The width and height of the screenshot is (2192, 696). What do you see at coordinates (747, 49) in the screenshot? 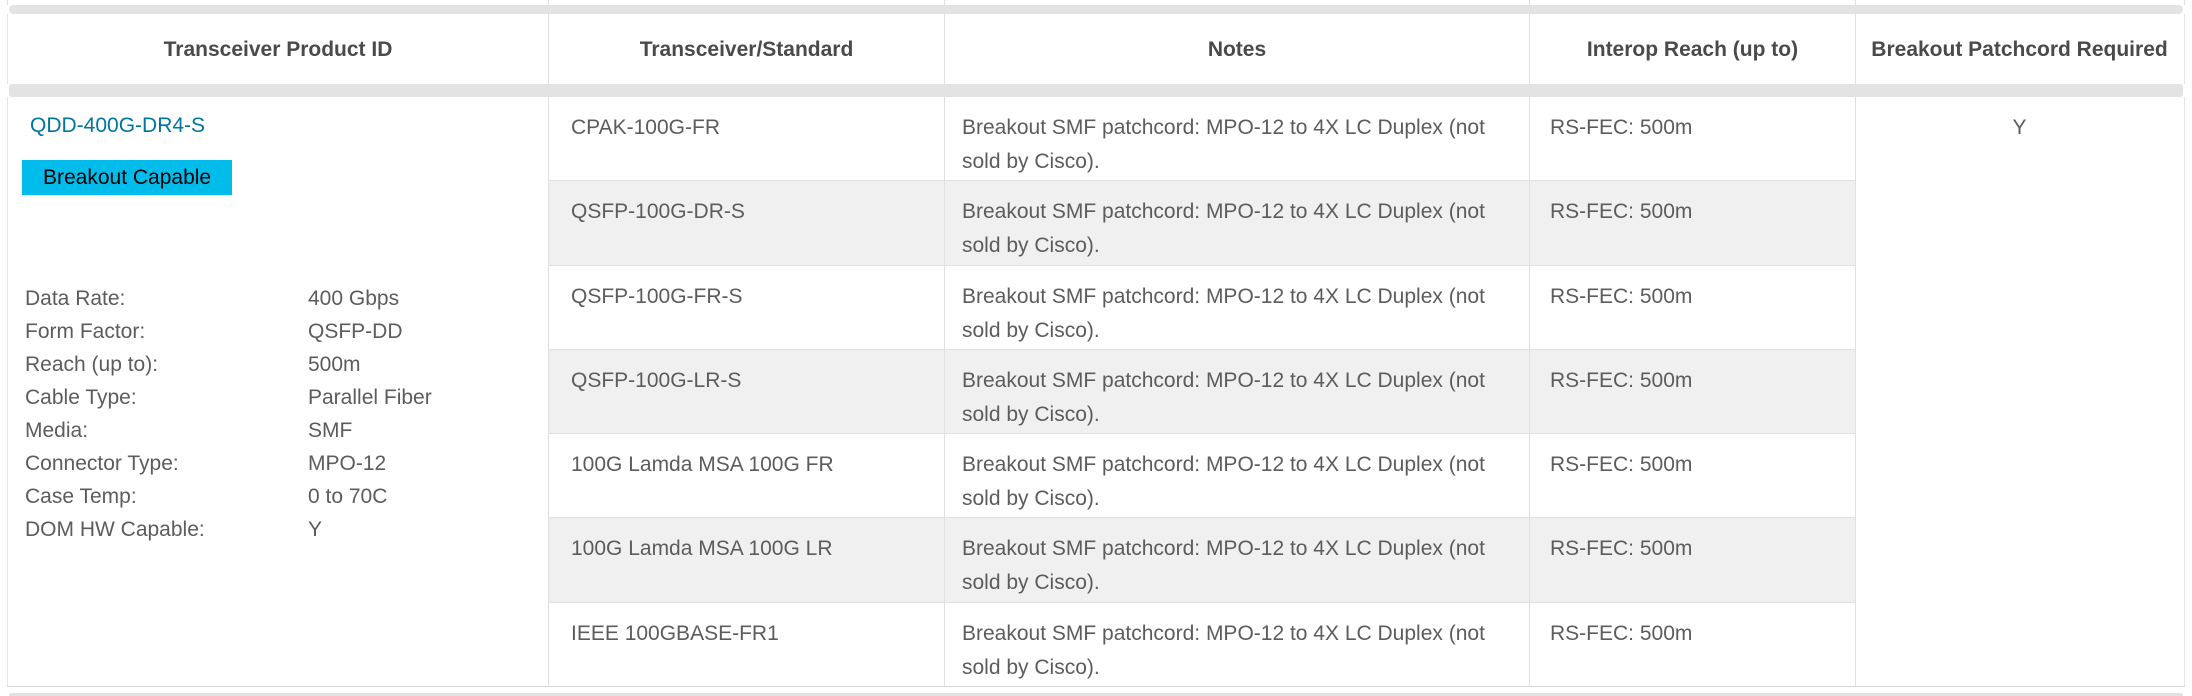
I see `header-transceiver-standard: Transceiver/Standard` at bounding box center [747, 49].